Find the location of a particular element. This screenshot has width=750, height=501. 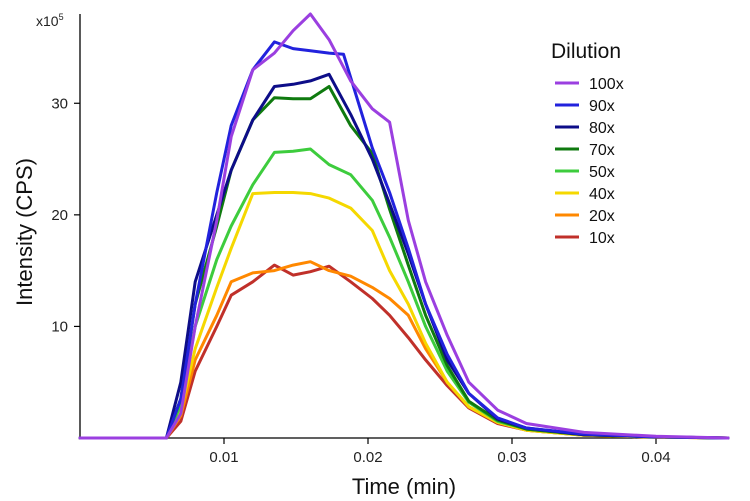

legend-item-10x: 10x is located at coordinates (585, 238).